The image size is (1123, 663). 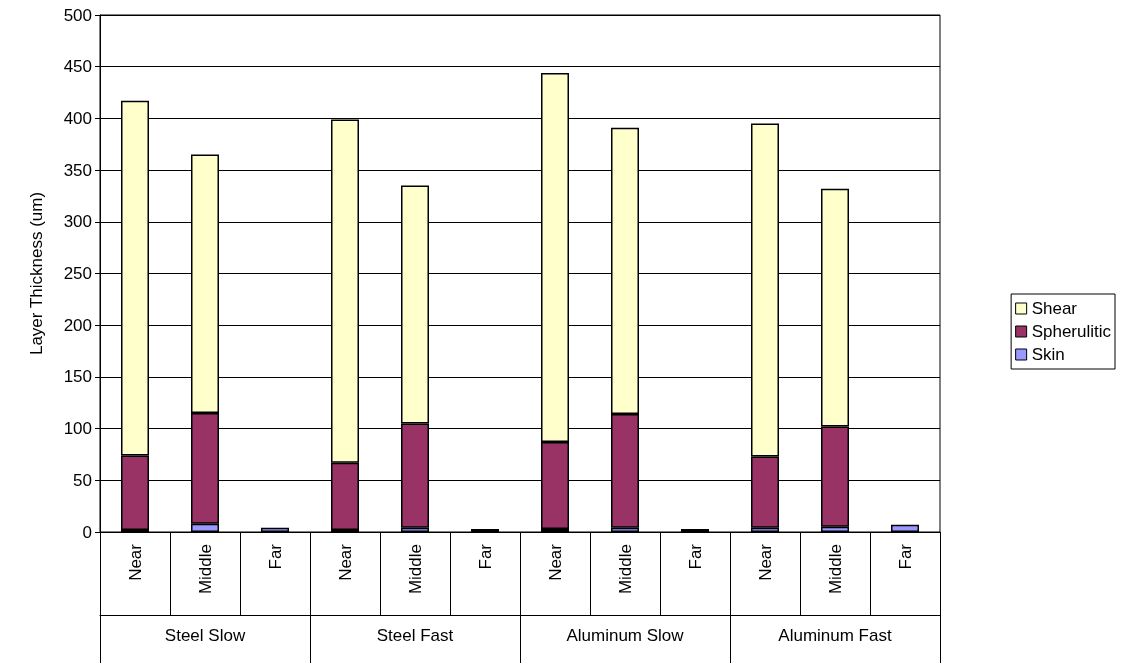 What do you see at coordinates (835, 635) in the screenshot?
I see `text: Aluminum Fast` at bounding box center [835, 635].